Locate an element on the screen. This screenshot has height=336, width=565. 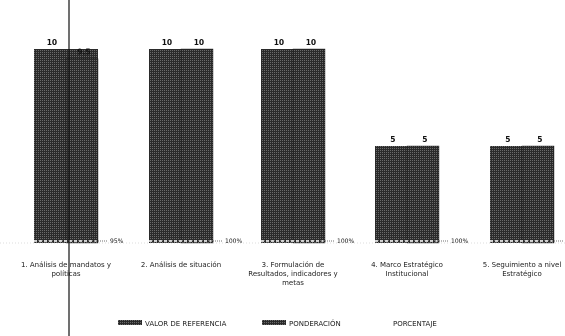
x-tick-label: 5. Seguimiento a nivel is located at coordinates (522, 265).